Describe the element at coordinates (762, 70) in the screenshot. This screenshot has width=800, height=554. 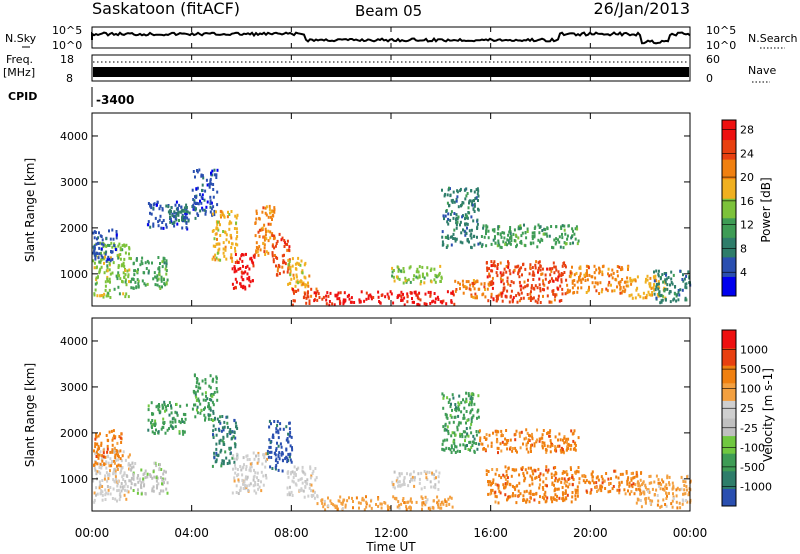
I see `nave-label: Nave` at that location.